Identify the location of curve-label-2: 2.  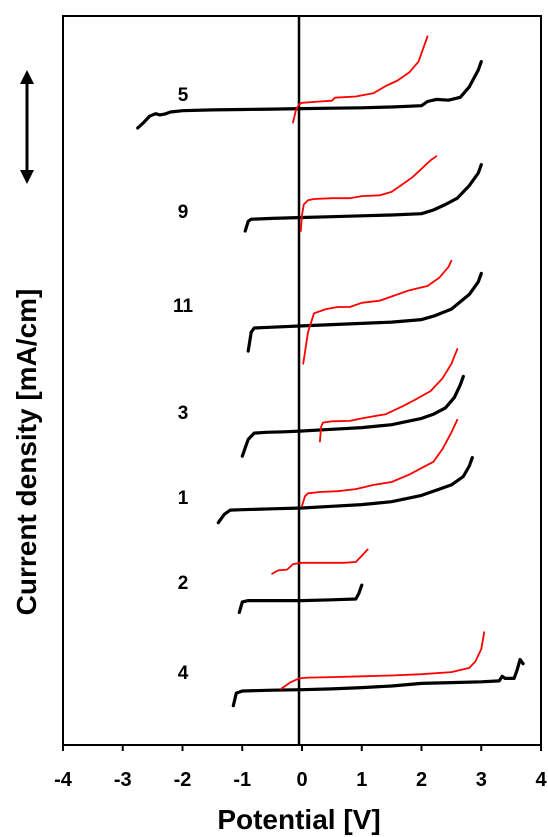
(183, 583).